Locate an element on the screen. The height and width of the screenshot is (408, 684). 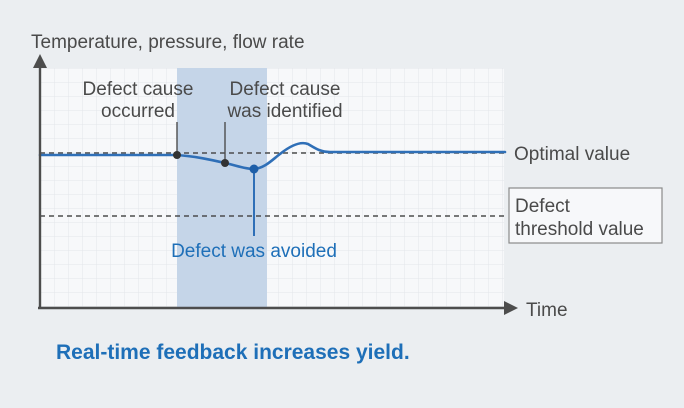
optimal-value-label: Optimal value is located at coordinates (572, 154).